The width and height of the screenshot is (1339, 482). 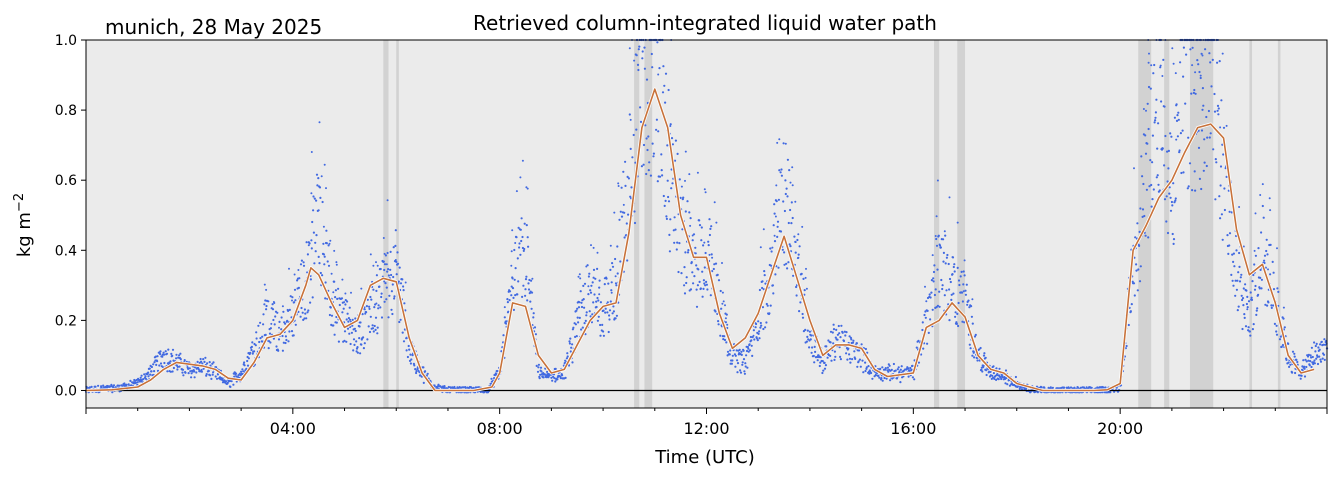 I want to click on station-date-label: munich, 28 May 2025, so click(x=213, y=27).